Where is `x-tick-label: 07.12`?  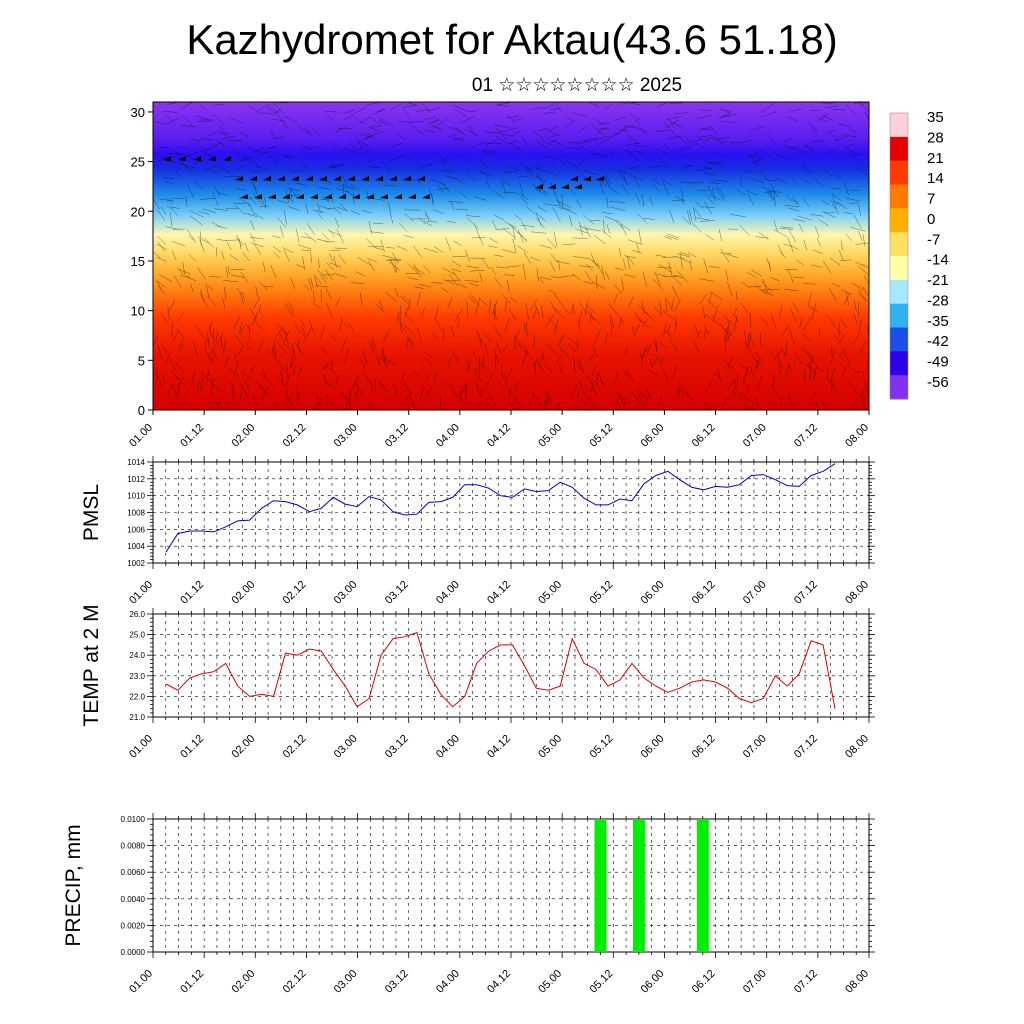 x-tick-label: 07.12 is located at coordinates (806, 593).